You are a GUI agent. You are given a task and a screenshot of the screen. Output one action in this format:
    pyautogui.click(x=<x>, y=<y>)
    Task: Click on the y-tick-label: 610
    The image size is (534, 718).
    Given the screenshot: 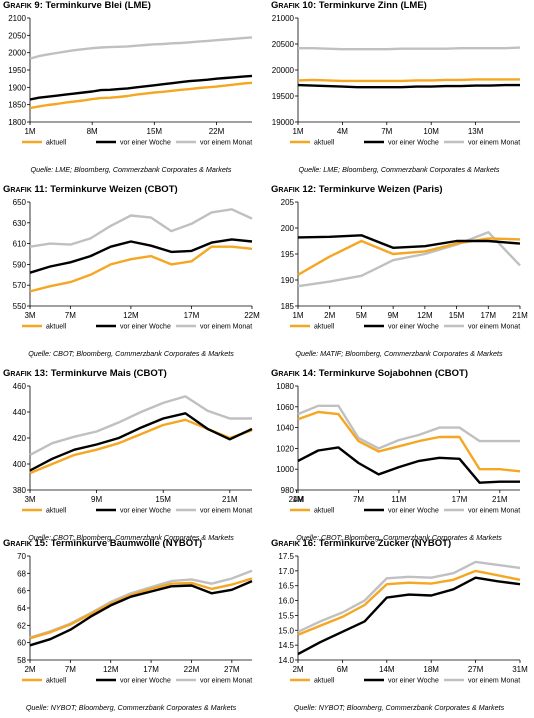 What is the action you would take?
    pyautogui.click(x=20, y=244)
    